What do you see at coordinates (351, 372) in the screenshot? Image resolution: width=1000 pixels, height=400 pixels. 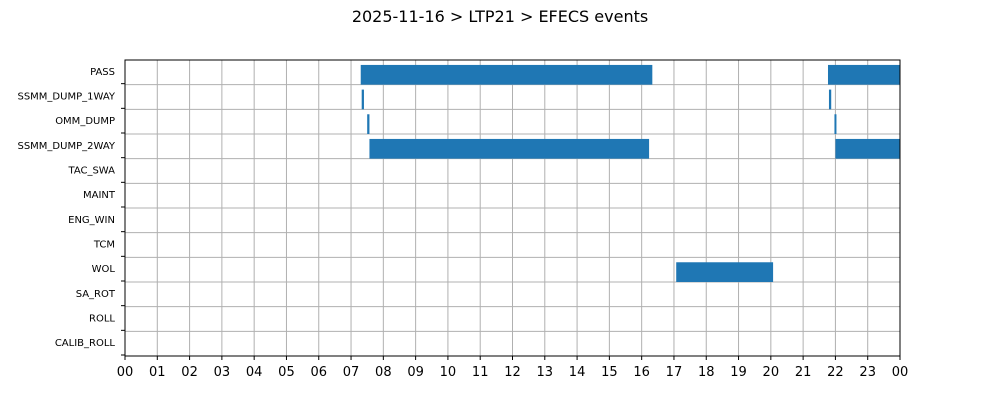 I see `x-tick-label: 07` at bounding box center [351, 372].